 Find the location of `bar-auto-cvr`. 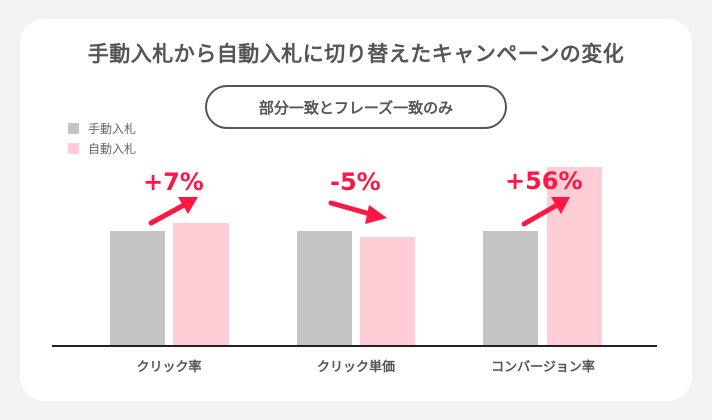

bar-auto-cvr is located at coordinates (574, 256).